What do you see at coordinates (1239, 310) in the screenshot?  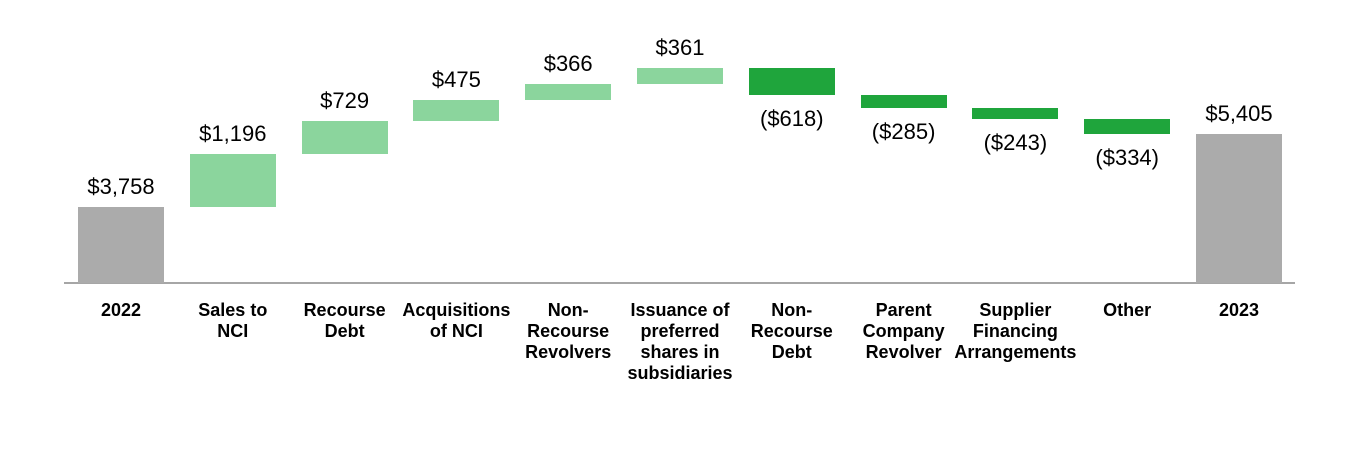 I see `category-label-2023: 2023` at bounding box center [1239, 310].